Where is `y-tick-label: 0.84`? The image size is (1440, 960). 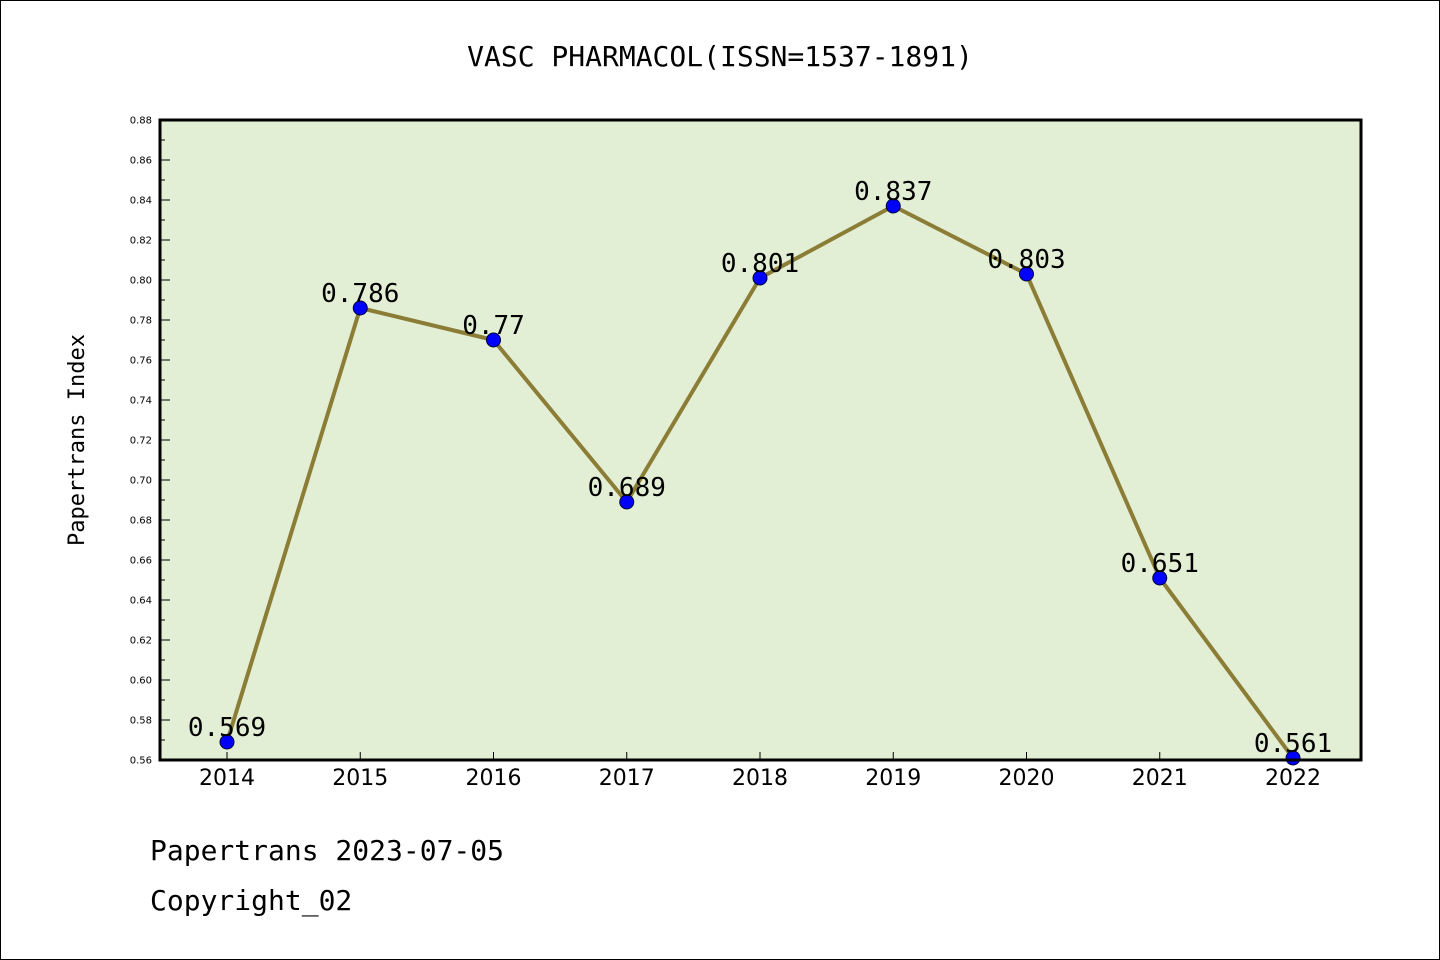 y-tick-label: 0.84 is located at coordinates (141, 201).